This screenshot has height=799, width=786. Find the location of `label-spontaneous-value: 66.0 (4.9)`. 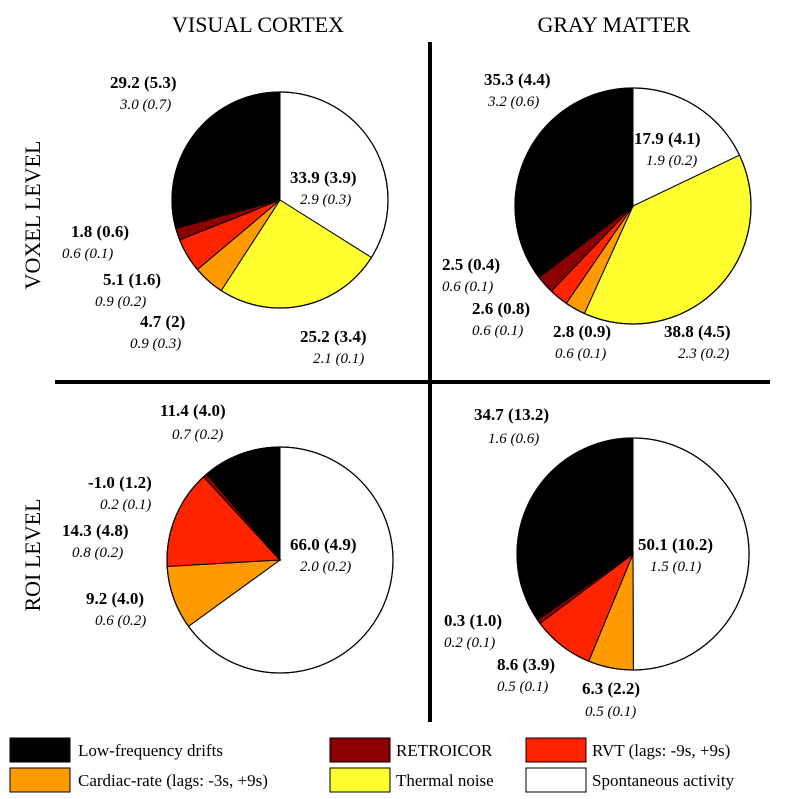

label-spontaneous-value: 66.0 (4.9) is located at coordinates (323, 544).